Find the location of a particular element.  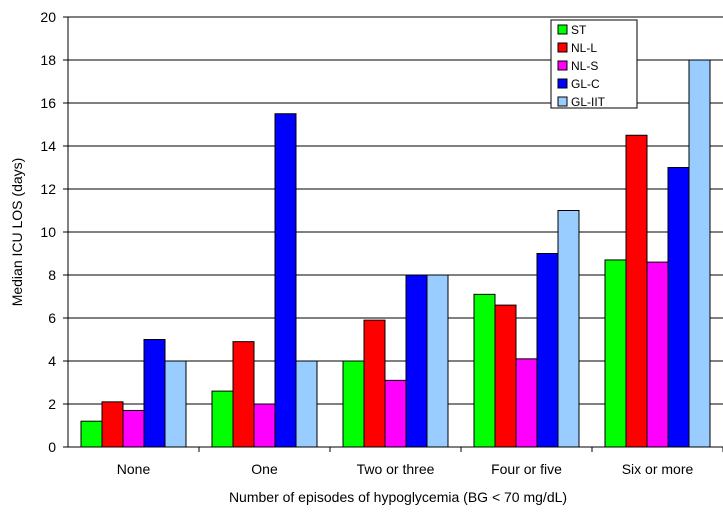

bar-nl-l-none is located at coordinates (112, 424).